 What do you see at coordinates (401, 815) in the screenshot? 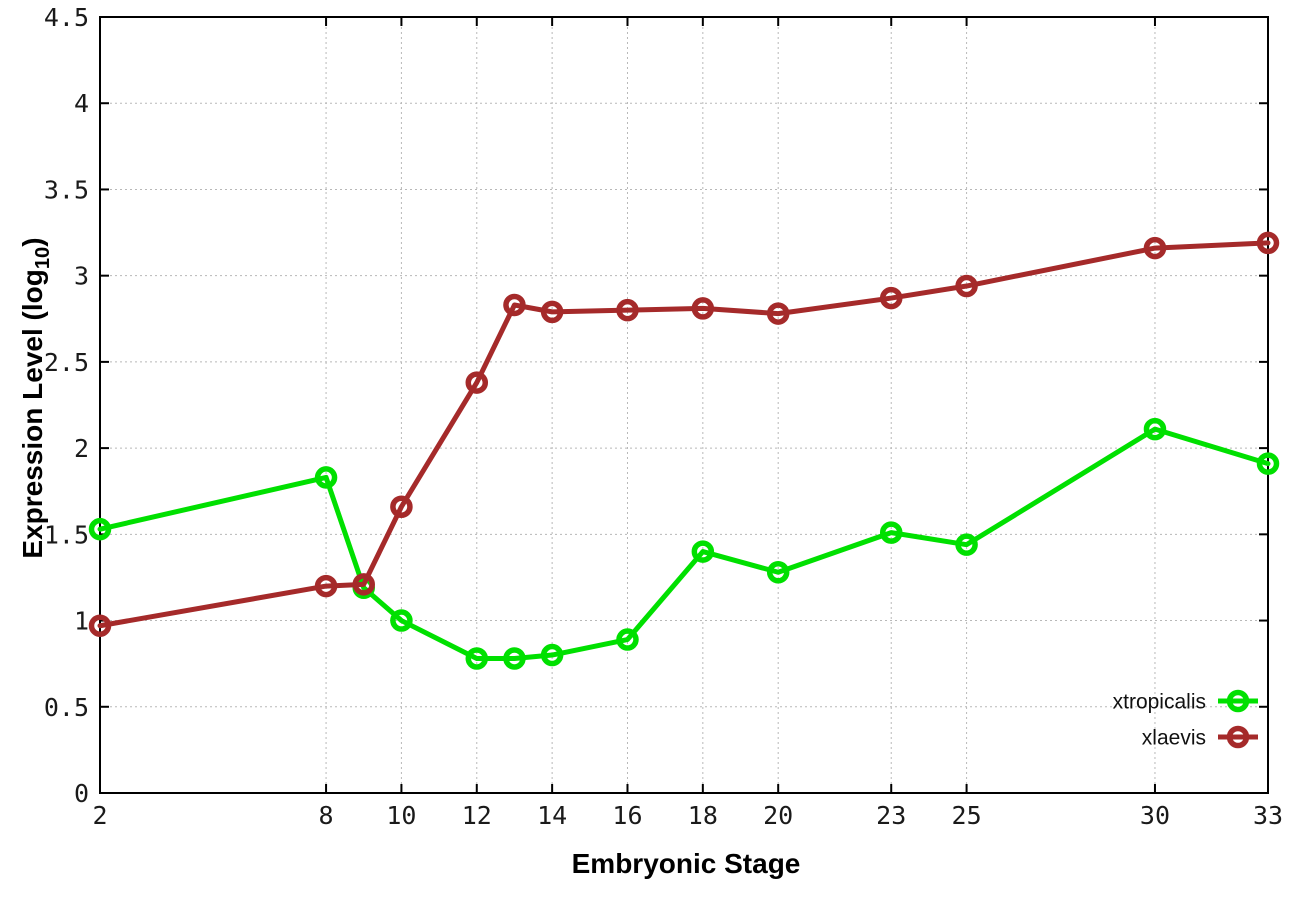
I see `x-tick-label: 10` at bounding box center [401, 815].